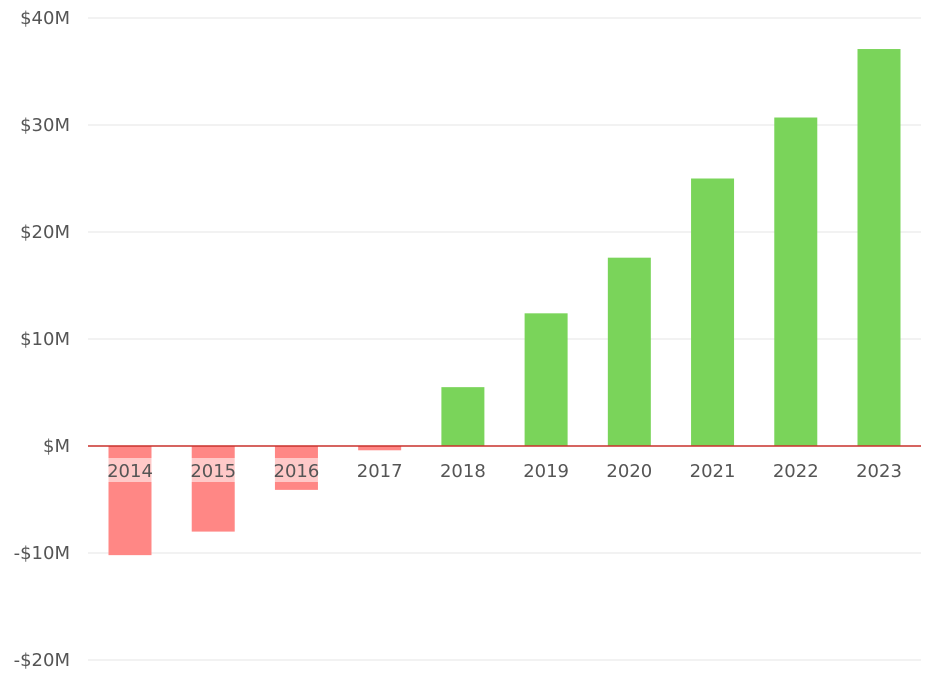 This screenshot has width=936, height=679. Describe the element at coordinates (463, 416) in the screenshot. I see `bar-2018` at that location.